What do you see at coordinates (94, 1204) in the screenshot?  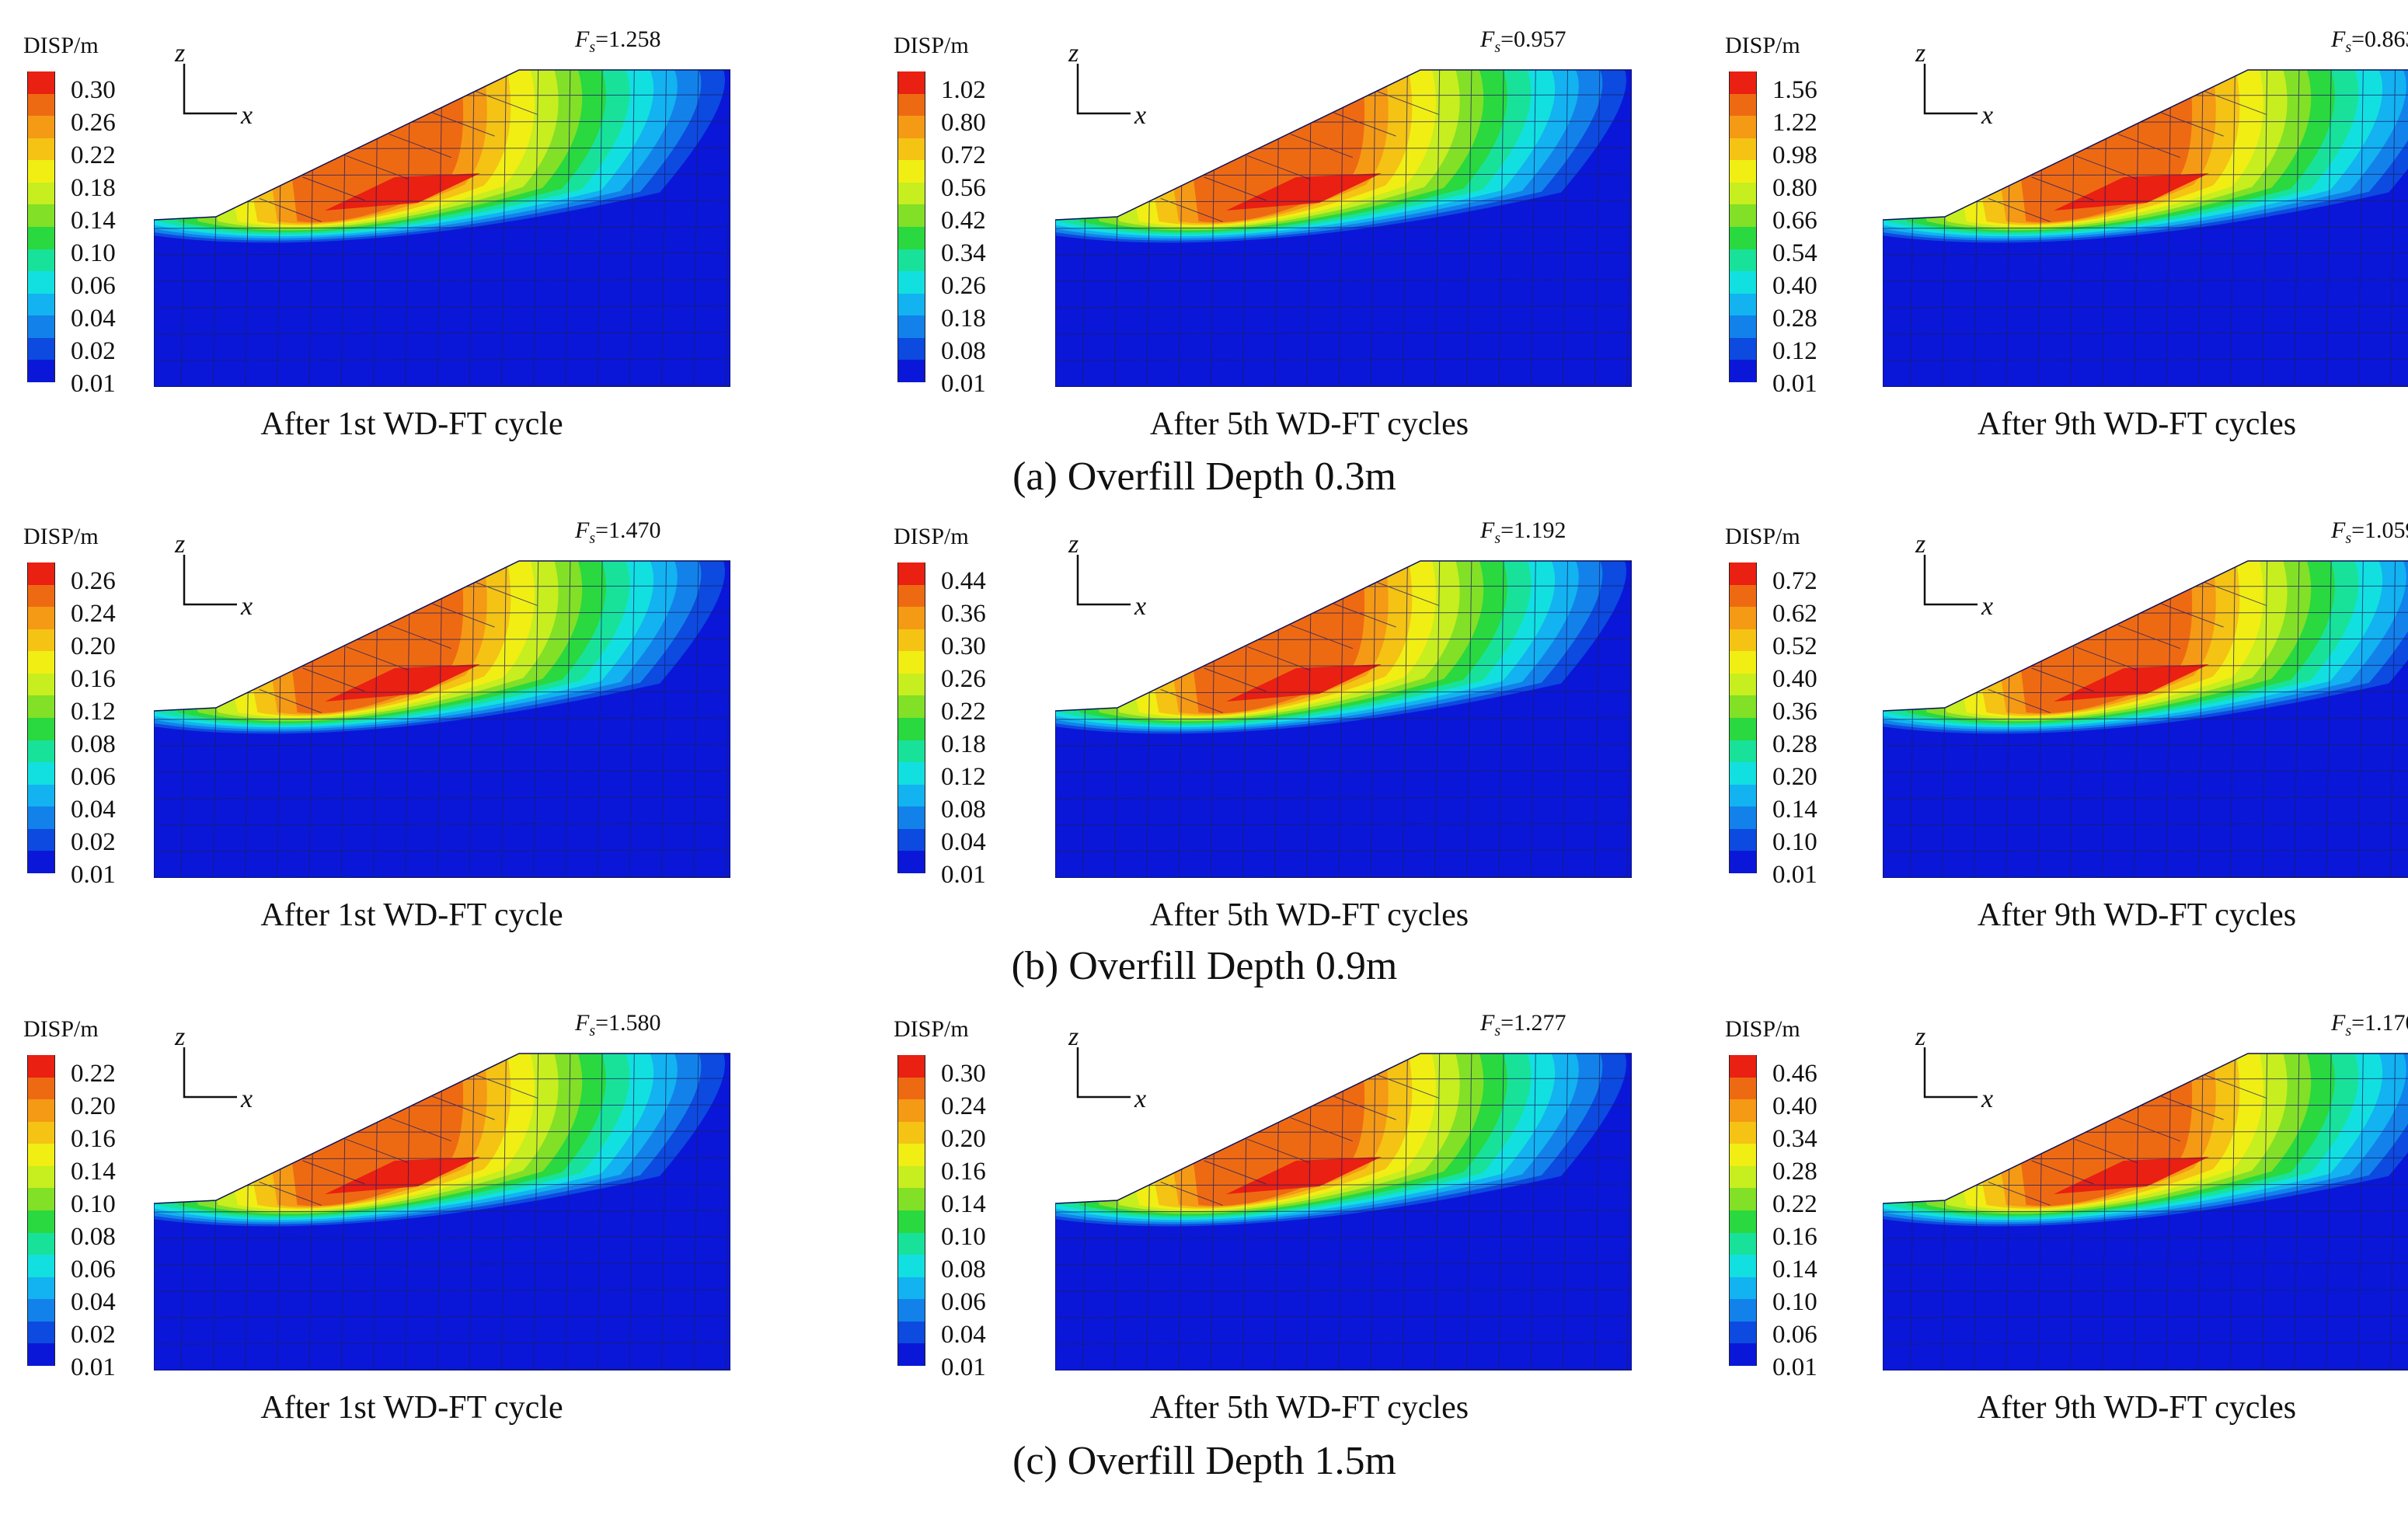 I see `legend-tick-label: 0.10` at bounding box center [94, 1204].